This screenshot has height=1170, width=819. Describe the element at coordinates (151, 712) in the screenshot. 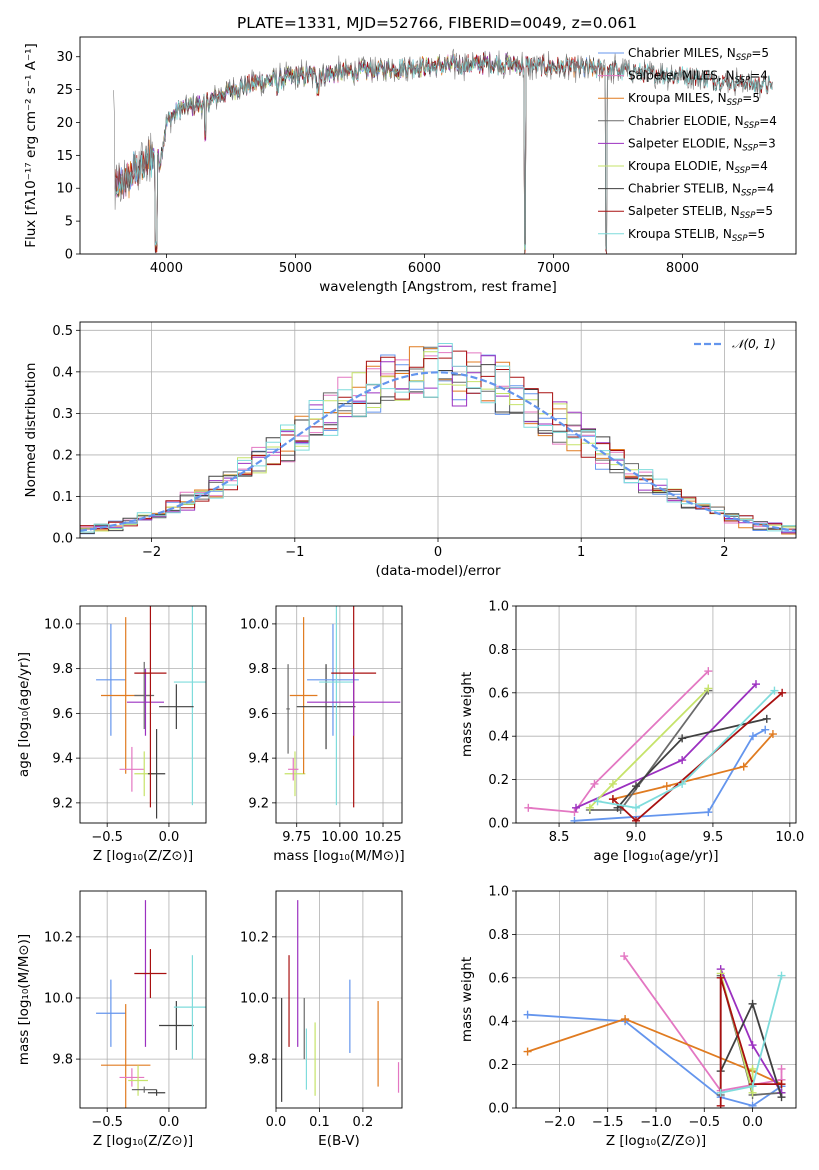

I see `plot-area-Z-age` at that location.